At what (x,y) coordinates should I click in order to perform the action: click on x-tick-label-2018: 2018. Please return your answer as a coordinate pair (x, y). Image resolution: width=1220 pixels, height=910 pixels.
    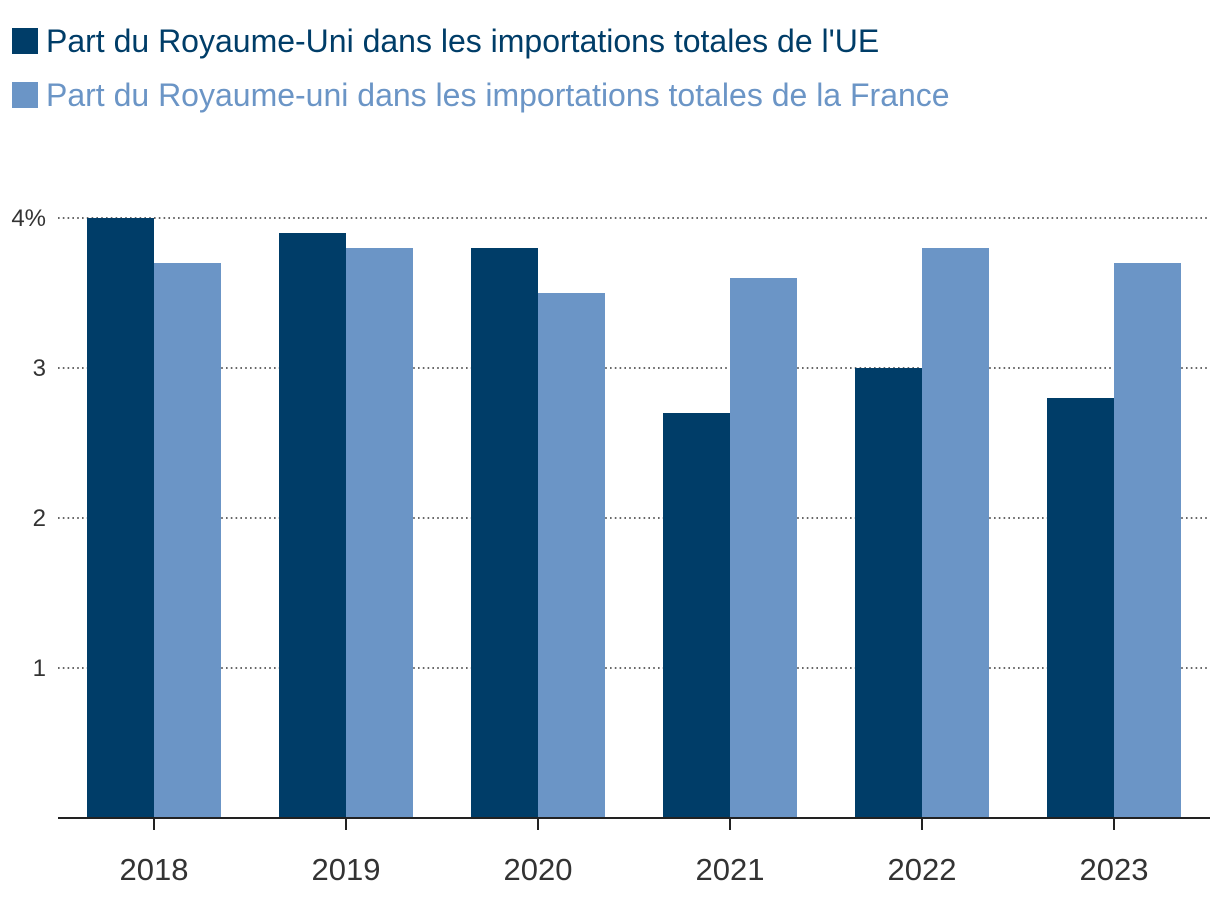
    Looking at the image, I should click on (154, 869).